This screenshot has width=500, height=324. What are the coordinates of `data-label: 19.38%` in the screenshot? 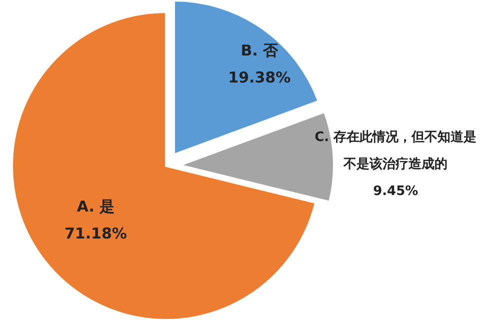 It's located at (259, 77).